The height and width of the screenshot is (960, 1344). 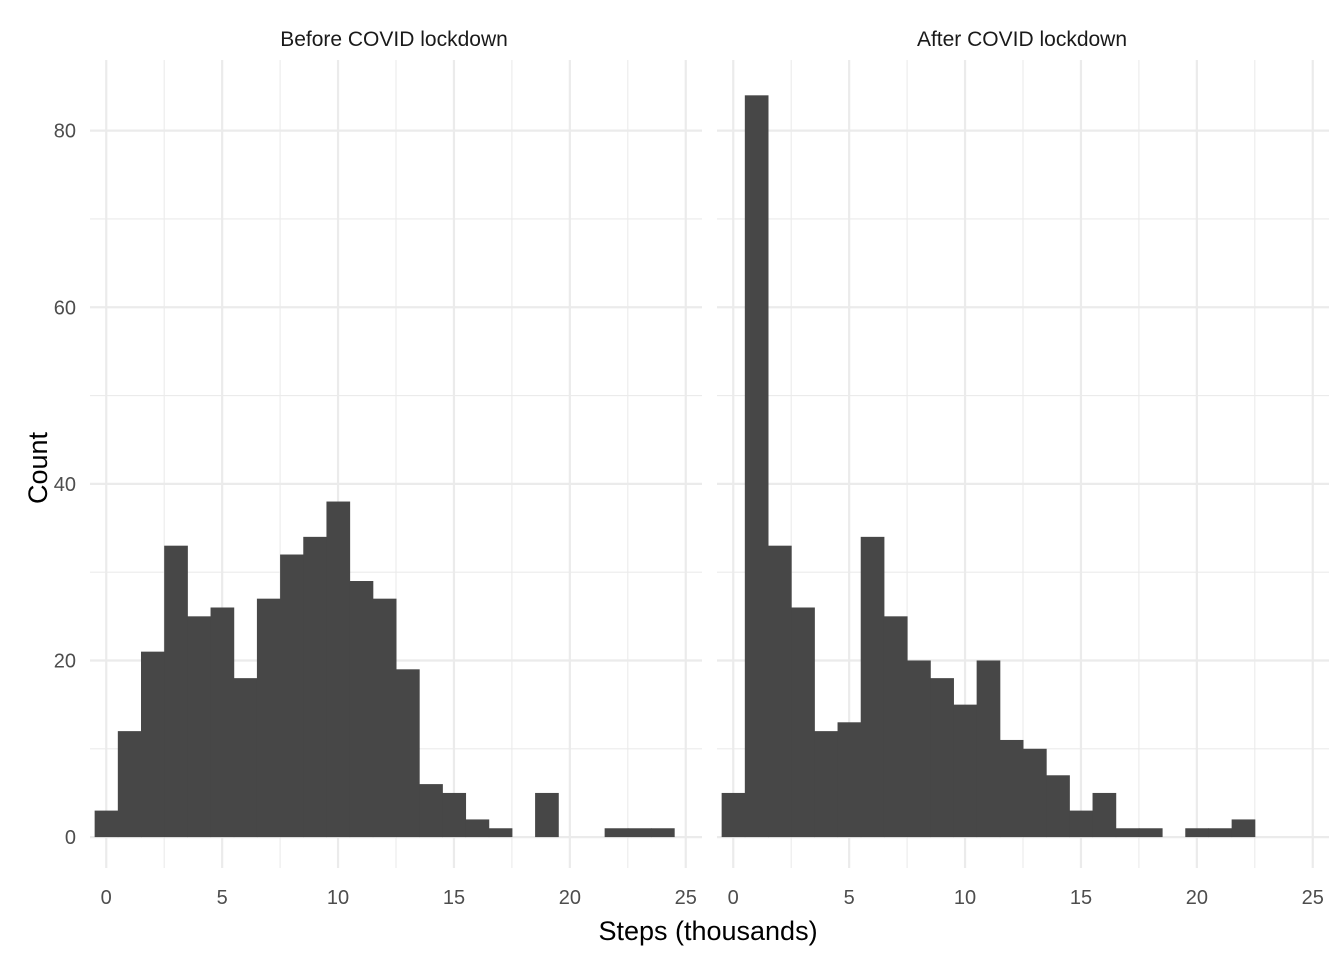 What do you see at coordinates (70, 838) in the screenshot?
I see `y-tick-label: 0` at bounding box center [70, 838].